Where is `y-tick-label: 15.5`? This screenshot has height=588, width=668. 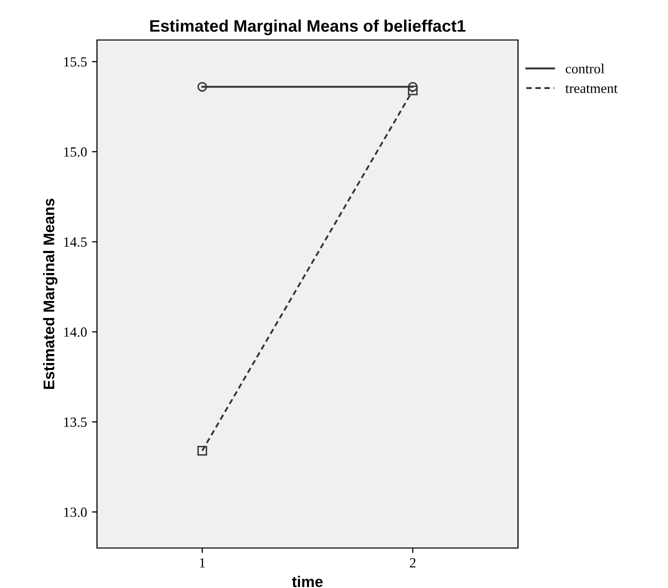
y-tick-label: 15.5 is located at coordinates (75, 62).